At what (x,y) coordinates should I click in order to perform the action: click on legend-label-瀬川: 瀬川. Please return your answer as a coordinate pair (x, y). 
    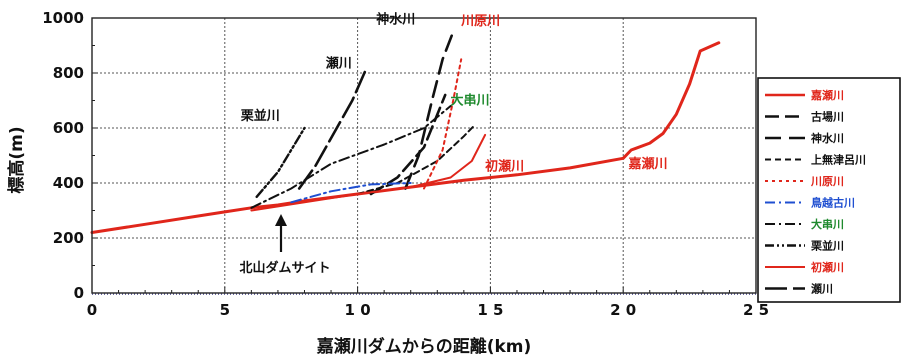
    Looking at the image, I should click on (822, 289).